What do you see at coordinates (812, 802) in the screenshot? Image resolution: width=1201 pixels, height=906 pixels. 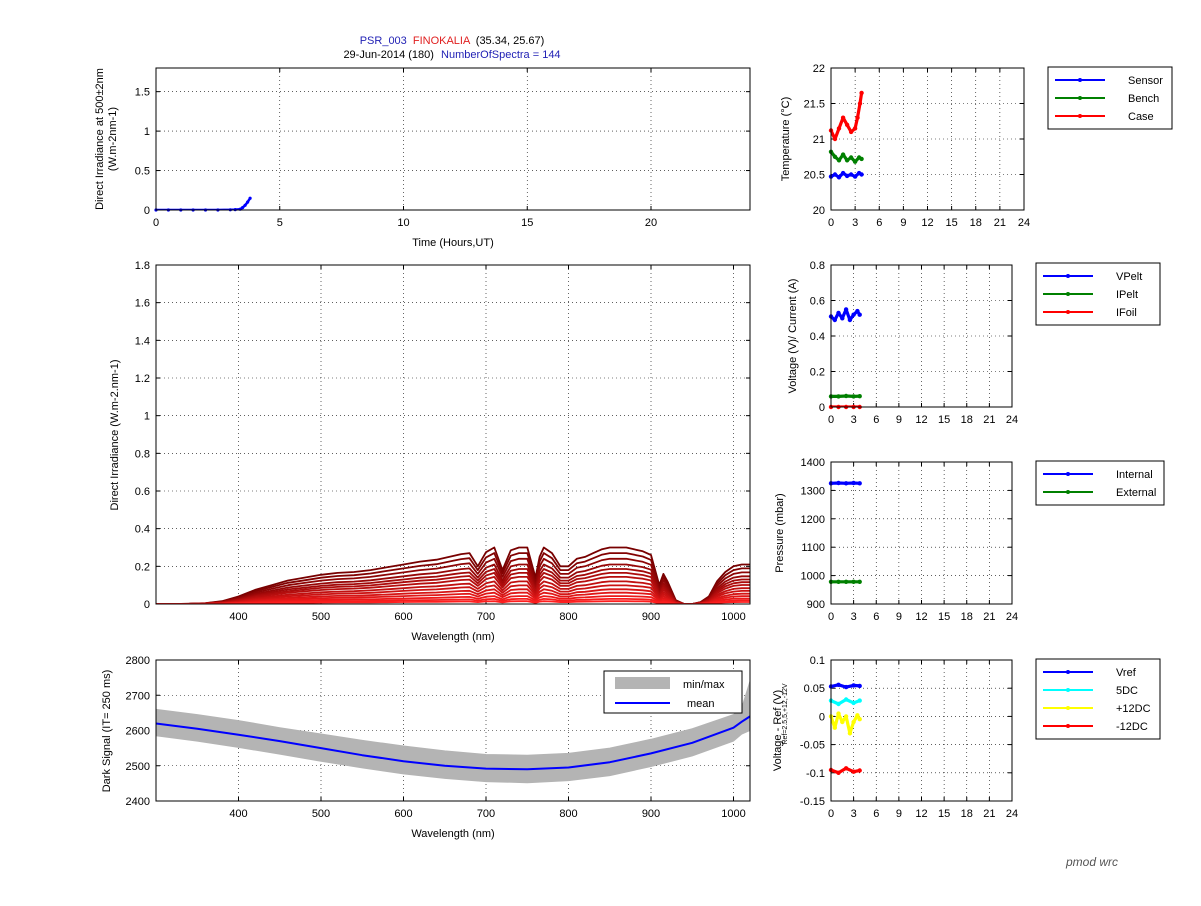 I see `y-tick-label: -0.15` at bounding box center [812, 802].